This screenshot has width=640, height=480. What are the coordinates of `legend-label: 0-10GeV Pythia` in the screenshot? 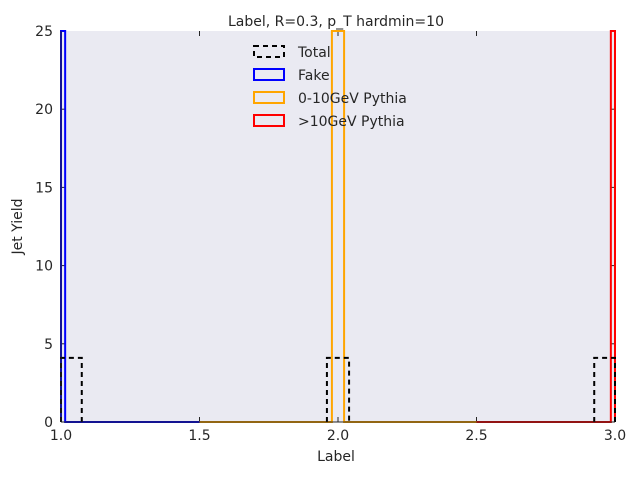 It's located at (352, 99).